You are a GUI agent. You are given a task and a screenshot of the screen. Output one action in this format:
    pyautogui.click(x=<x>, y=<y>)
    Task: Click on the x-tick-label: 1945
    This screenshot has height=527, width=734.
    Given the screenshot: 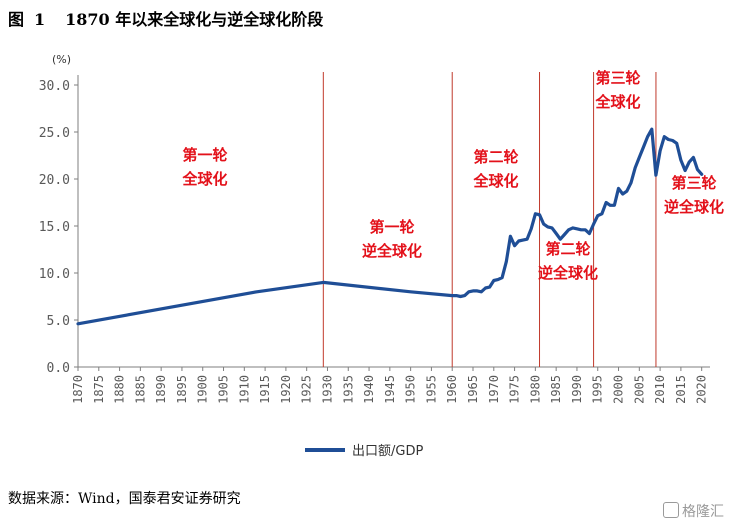 What is the action you would take?
    pyautogui.click(x=390, y=389)
    